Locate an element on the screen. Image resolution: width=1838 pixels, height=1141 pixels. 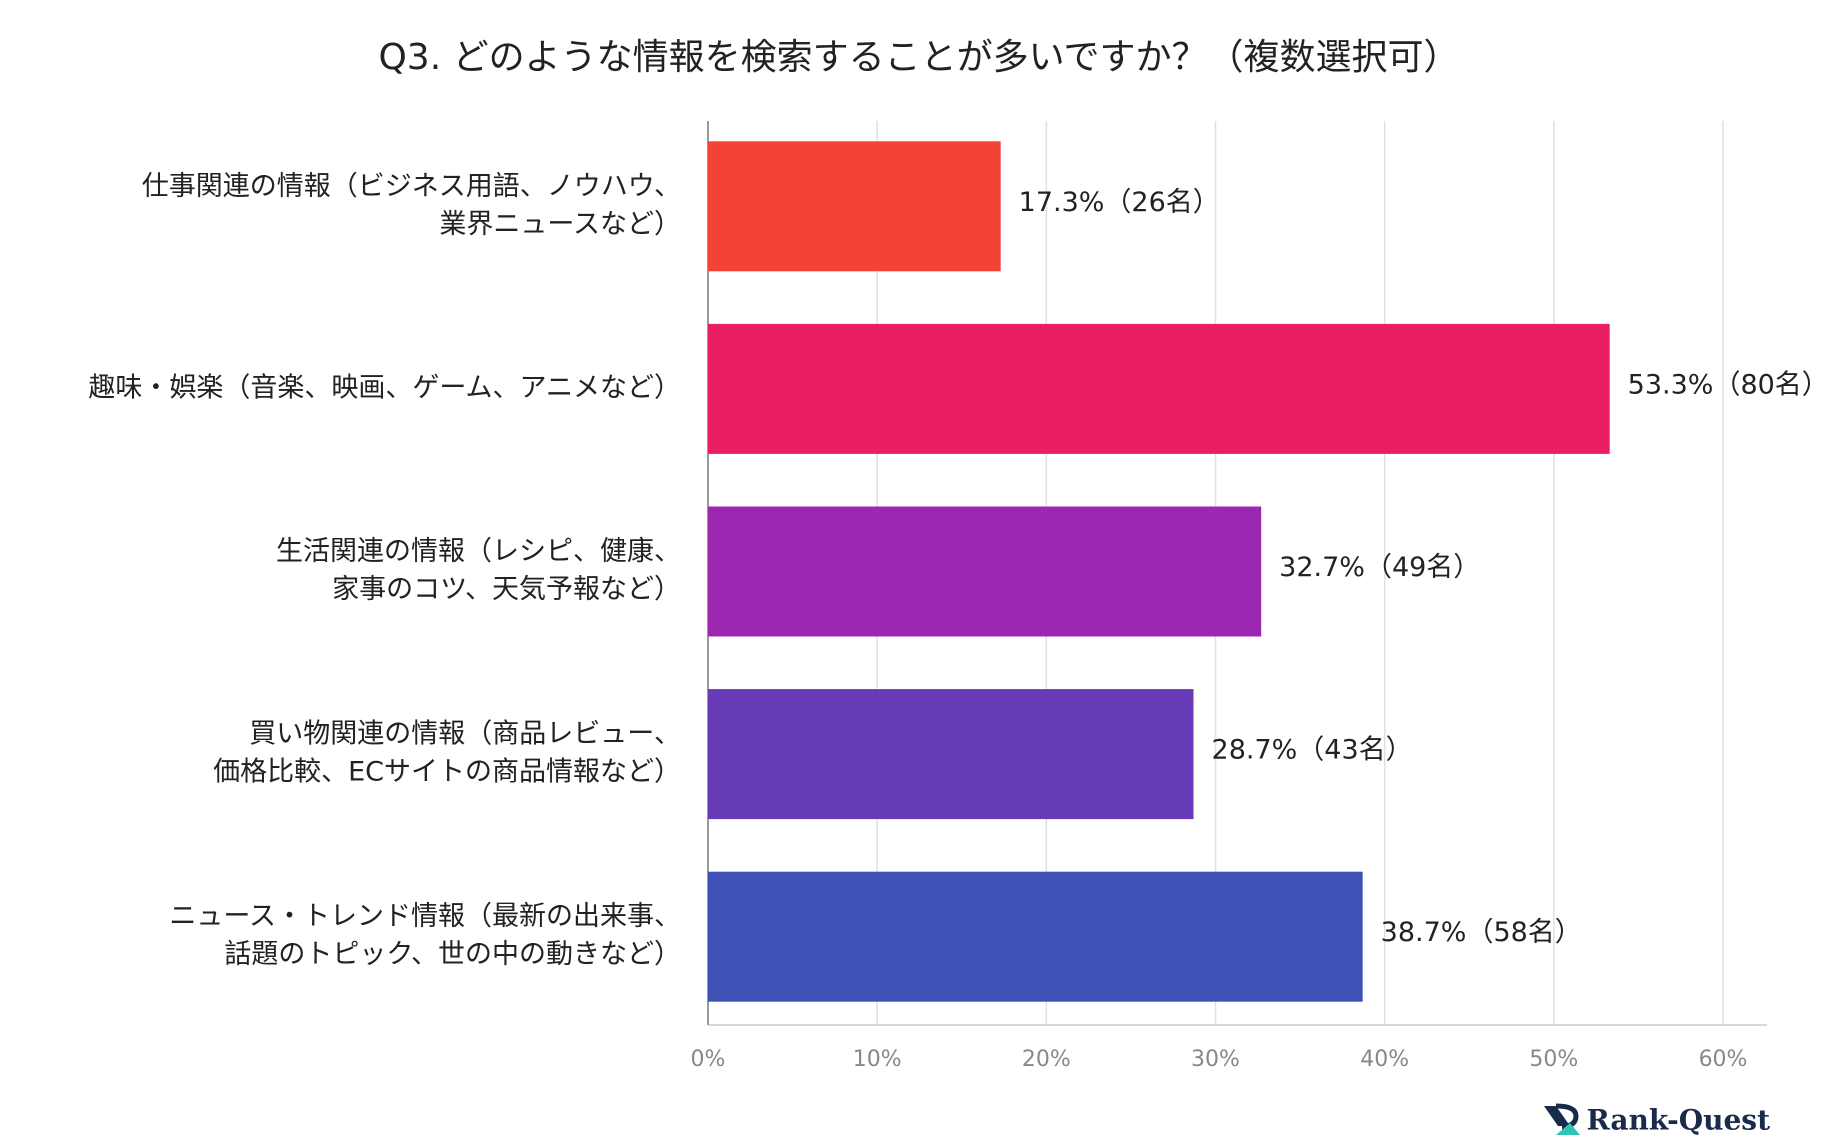
y-tick-label: ニュース・トレンド情報（最新の出来事、 is located at coordinates (425, 916).